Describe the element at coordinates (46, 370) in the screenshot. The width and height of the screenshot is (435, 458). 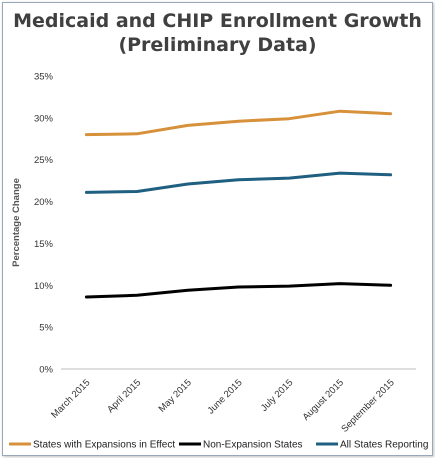
I see `y-tick-label: 0%` at that location.